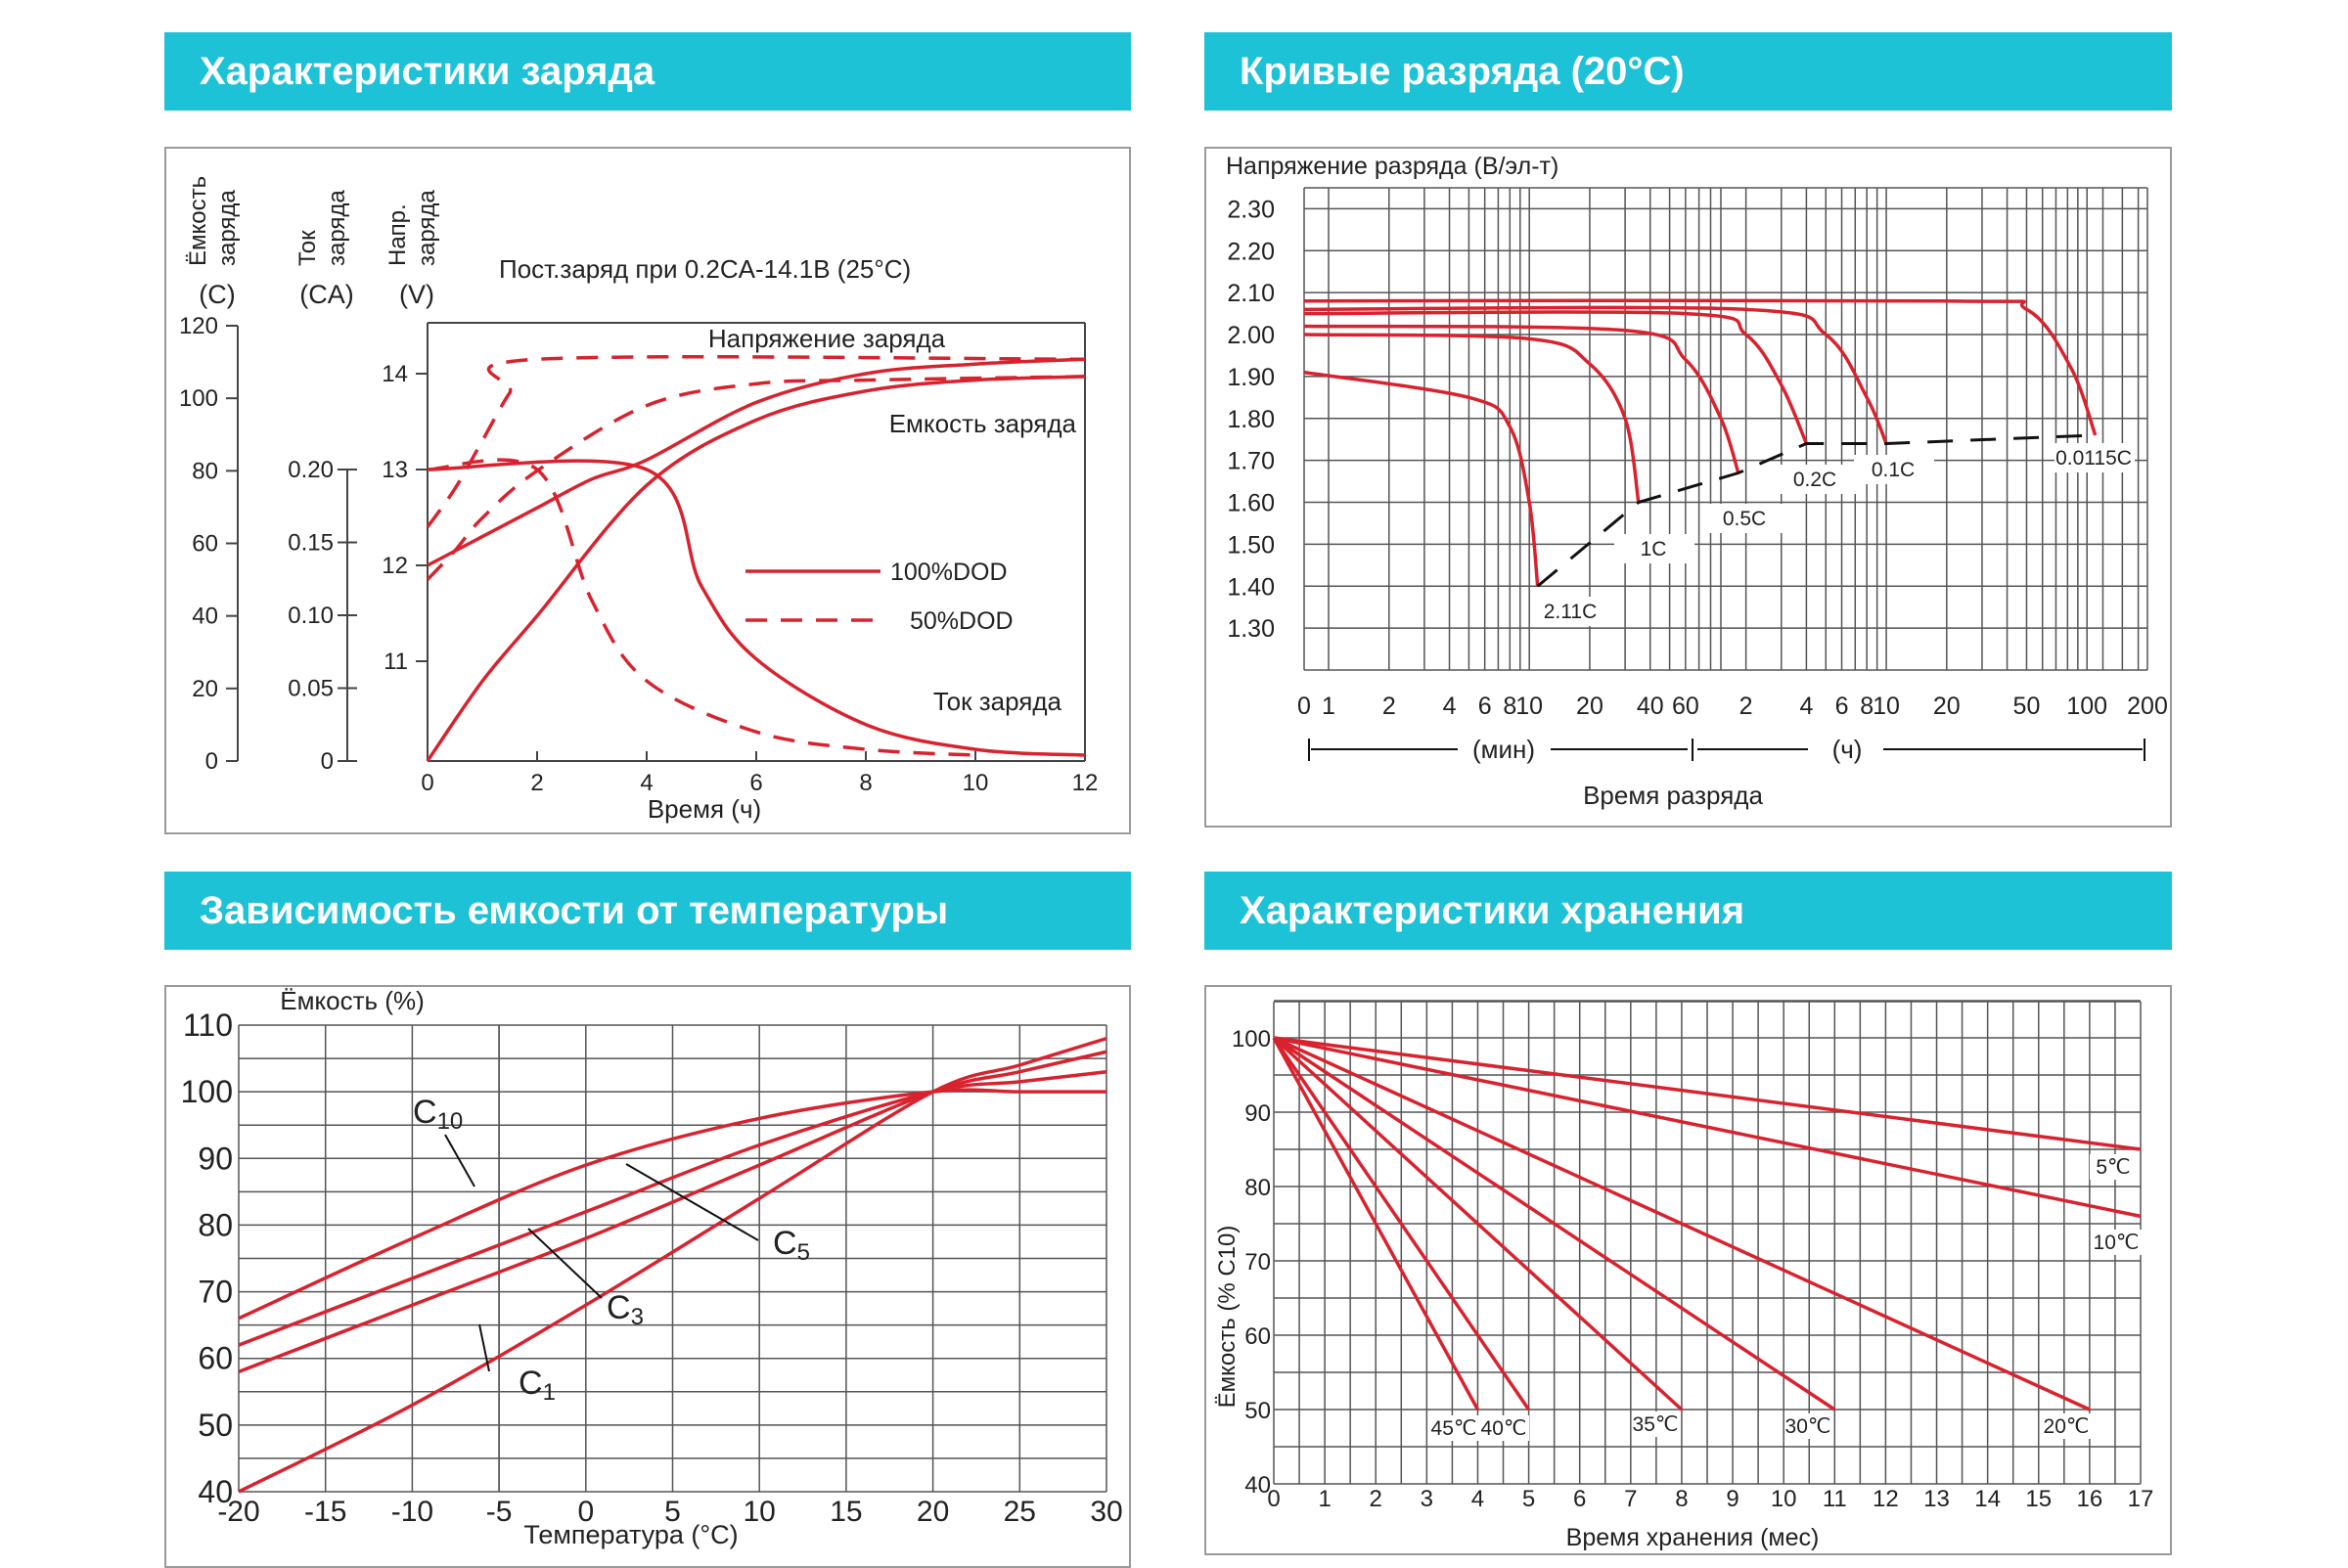 The image size is (2348, 1568). What do you see at coordinates (704, 809) in the screenshot?
I see `x-axis-title: Время (ч)` at bounding box center [704, 809].